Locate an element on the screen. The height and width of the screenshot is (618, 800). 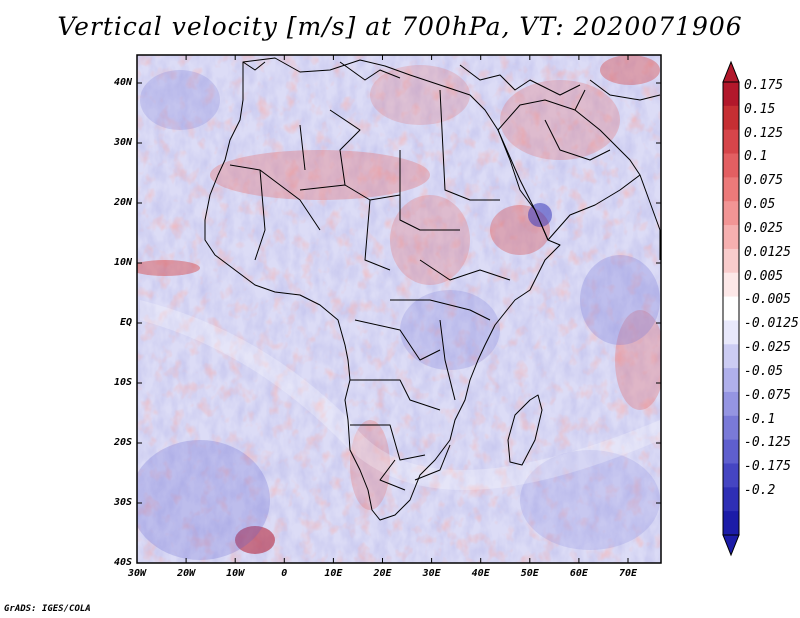
lat-label: 10N is located at coordinates (122, 262).